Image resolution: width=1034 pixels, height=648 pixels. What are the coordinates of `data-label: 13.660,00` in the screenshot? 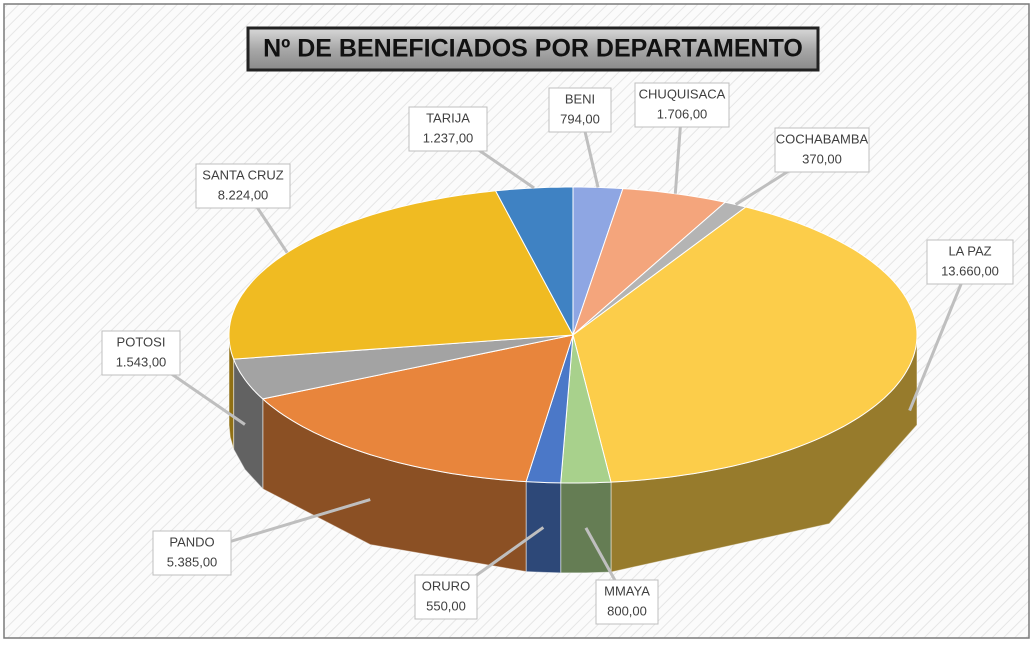 It's located at (970, 270).